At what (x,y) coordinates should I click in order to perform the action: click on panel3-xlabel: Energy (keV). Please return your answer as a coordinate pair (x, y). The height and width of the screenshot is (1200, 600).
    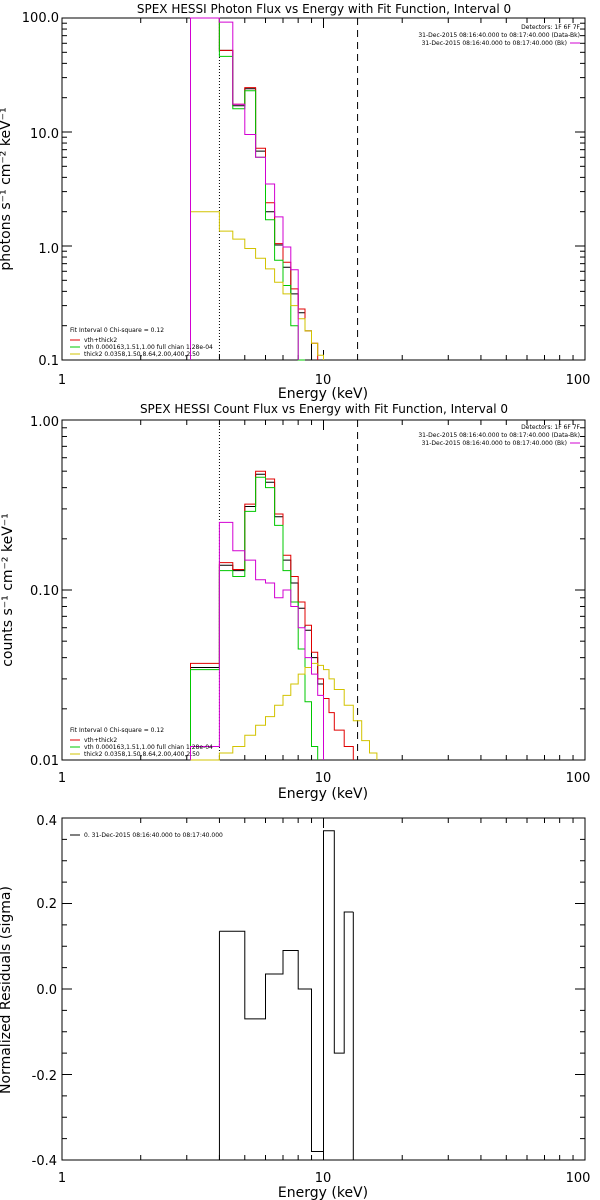
    Looking at the image, I should click on (323, 1192).